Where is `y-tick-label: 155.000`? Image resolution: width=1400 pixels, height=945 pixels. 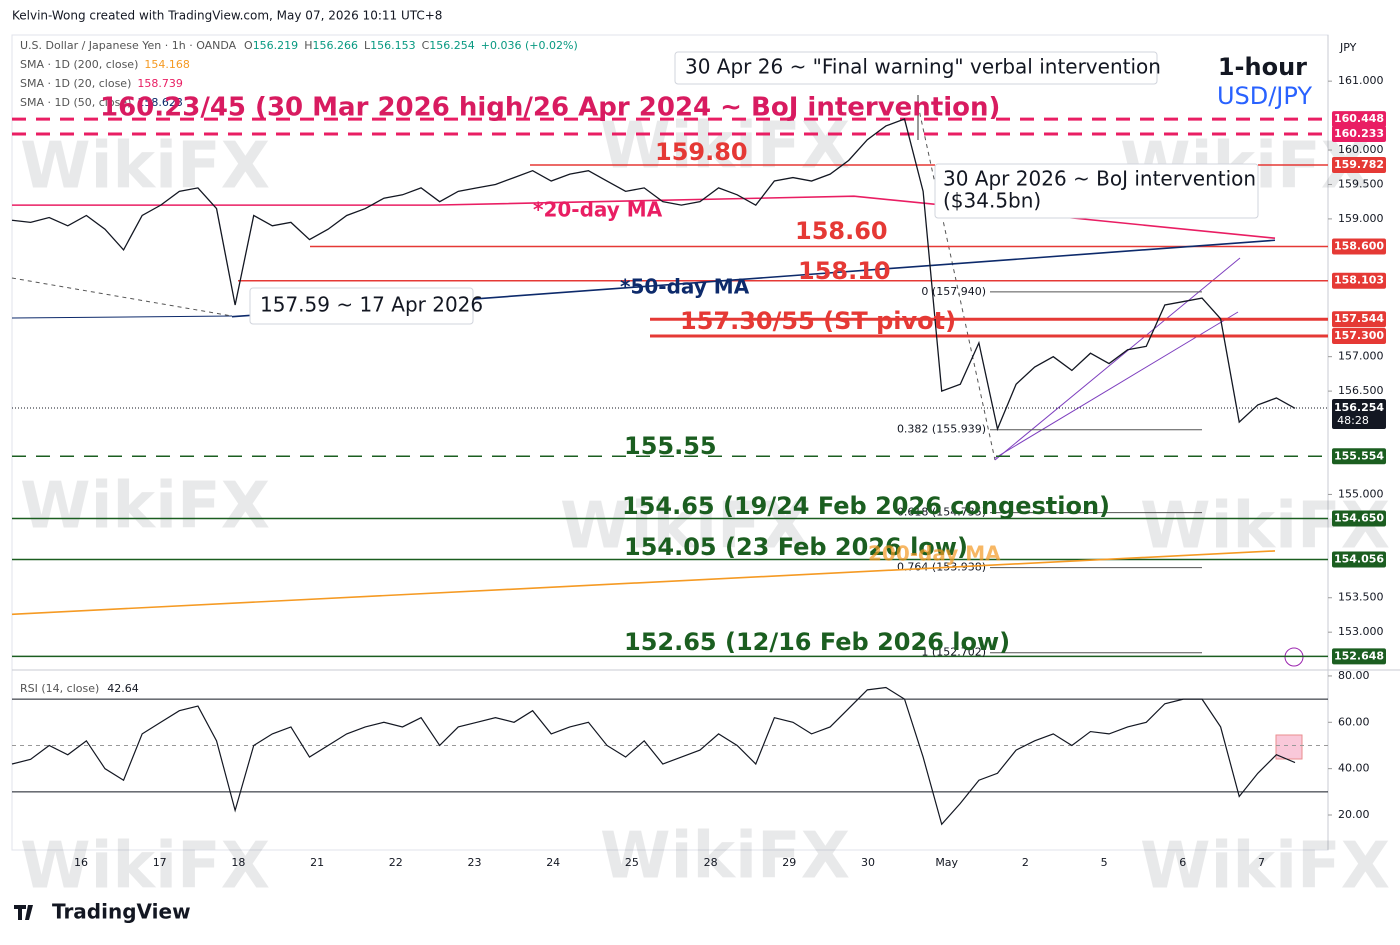
y-tick-label: 155.000 is located at coordinates (1361, 493).